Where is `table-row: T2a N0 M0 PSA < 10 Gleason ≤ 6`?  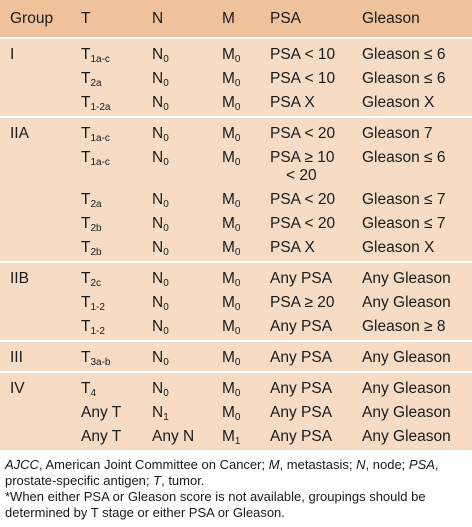 table-row: T2a N0 M0 PSA < 10 Gleason ≤ 6 is located at coordinates (236, 79).